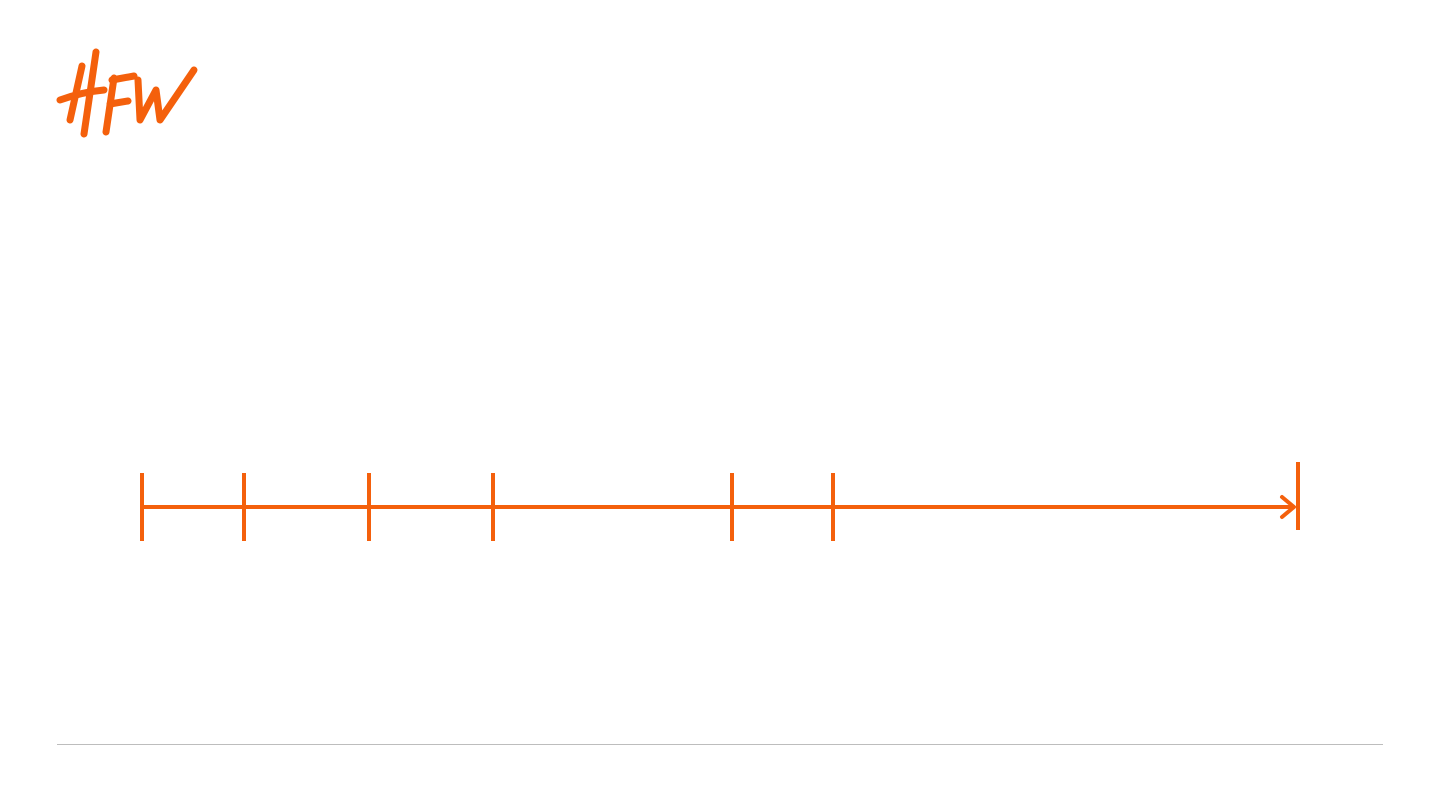 Image resolution: width=1440 pixels, height=810 pixels. I want to click on arrow-right-icon, so click(1288, 507).